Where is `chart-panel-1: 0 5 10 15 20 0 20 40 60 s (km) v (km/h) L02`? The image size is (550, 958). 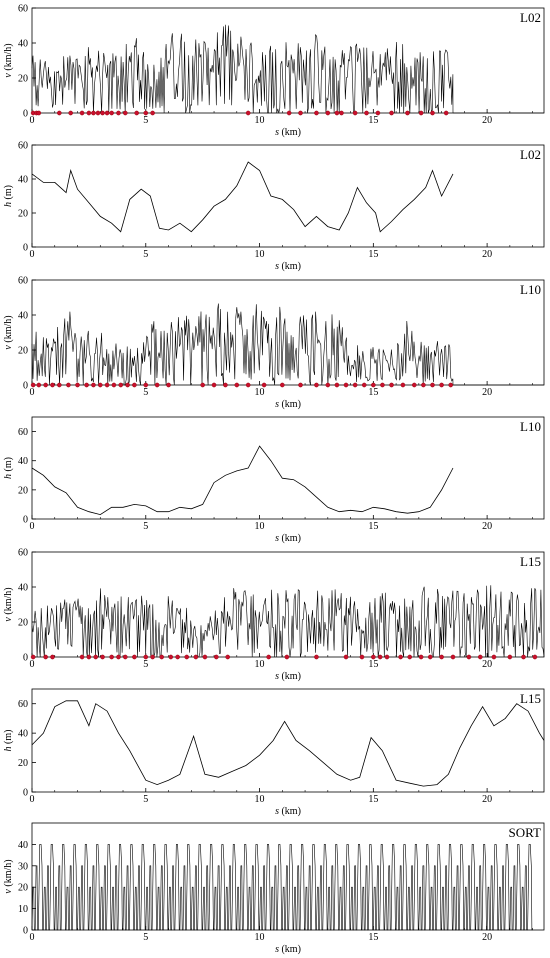 chart-panel-1: 0 5 10 15 20 0 20 40 60 s (km) v (km/h) L02 is located at coordinates (274, 71).